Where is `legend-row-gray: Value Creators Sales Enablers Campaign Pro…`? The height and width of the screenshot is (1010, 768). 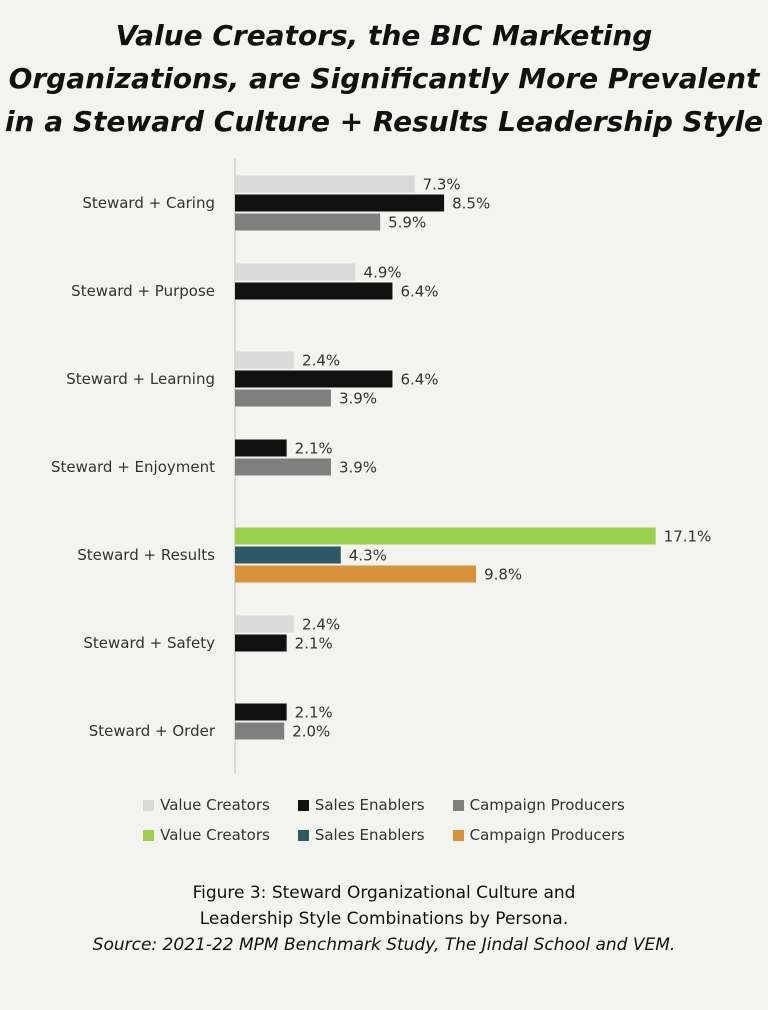 legend-row-gray: Value Creators Sales Enablers Campaign Pro… is located at coordinates (384, 805).